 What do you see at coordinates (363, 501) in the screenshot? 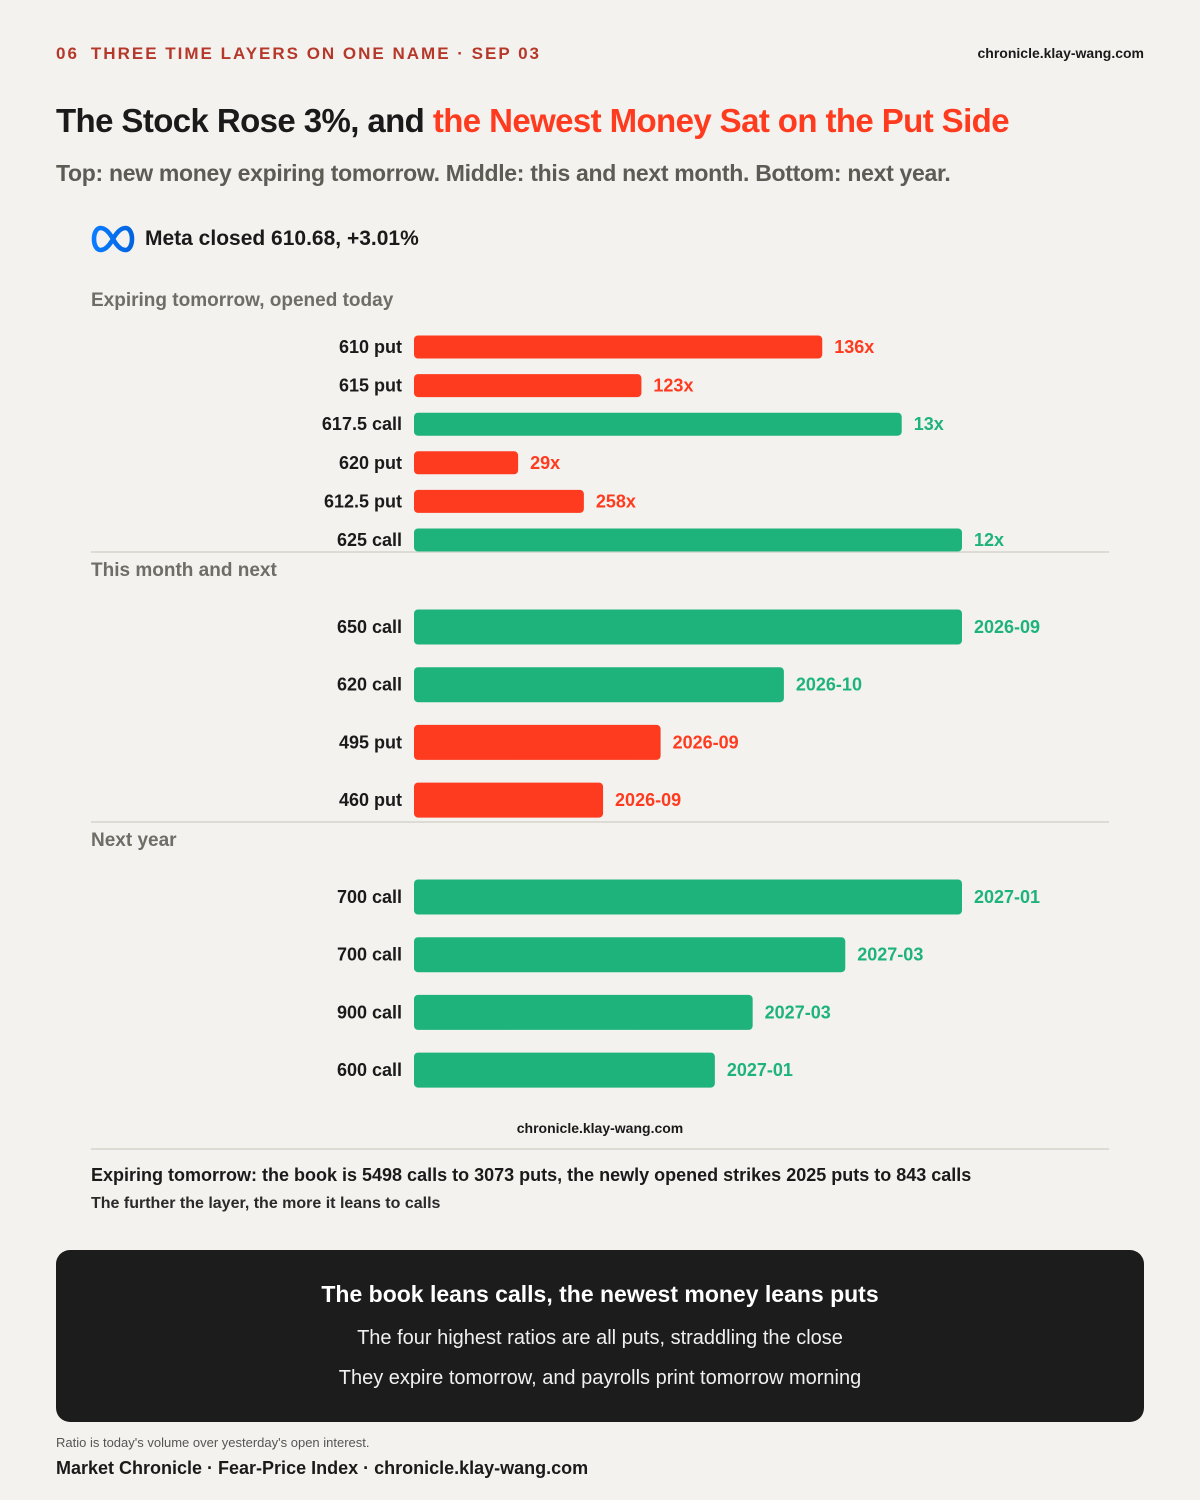
I see `bar-category-label: 612.5 put` at bounding box center [363, 501].